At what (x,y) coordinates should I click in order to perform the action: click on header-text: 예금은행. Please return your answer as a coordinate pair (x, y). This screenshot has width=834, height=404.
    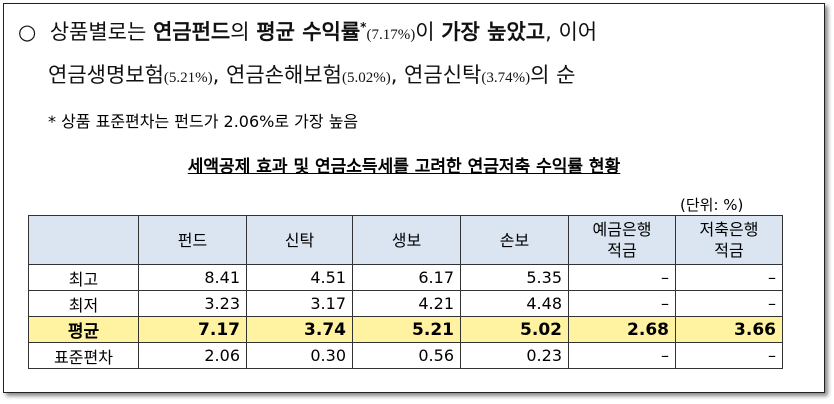
    Looking at the image, I should click on (622, 229).